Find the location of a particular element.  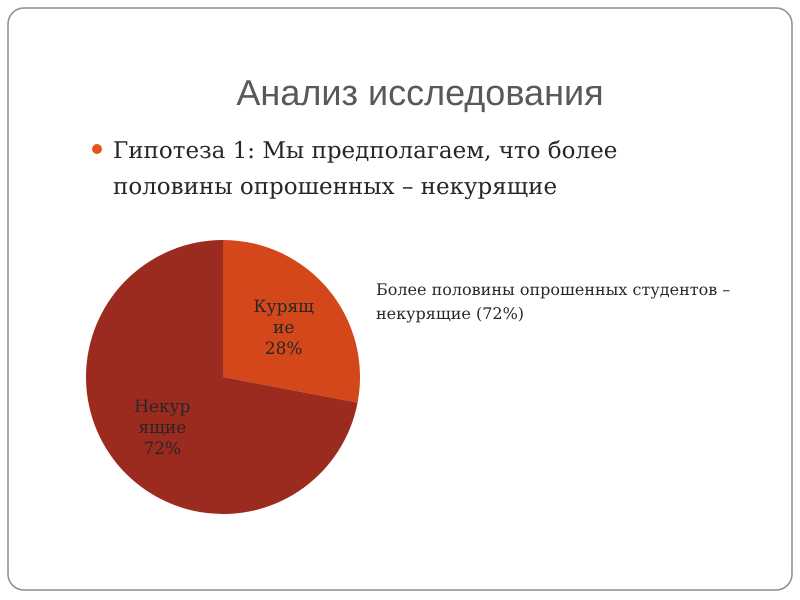

data-label: 28% is located at coordinates (283, 348).